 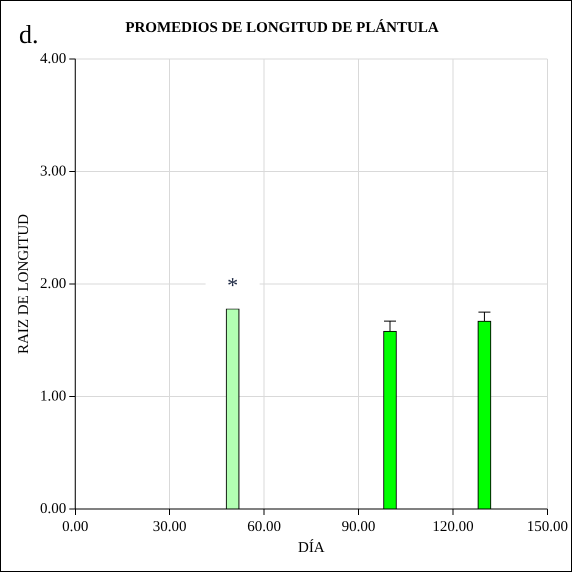 I want to click on y-tick-label: 1.00, so click(x=53, y=396).